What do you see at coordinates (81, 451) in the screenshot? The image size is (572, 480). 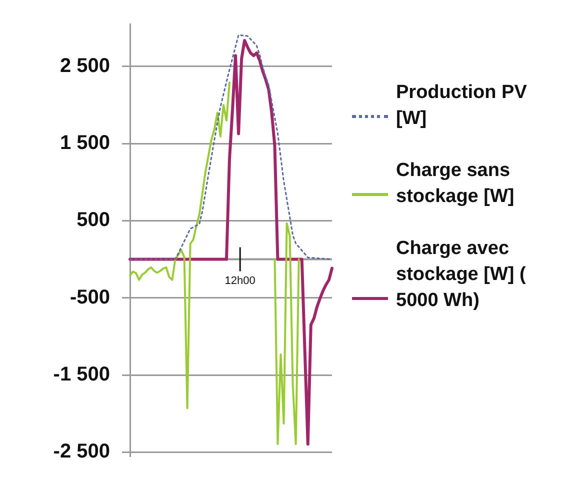 I see `y-tick-label: -2 500` at bounding box center [81, 451].